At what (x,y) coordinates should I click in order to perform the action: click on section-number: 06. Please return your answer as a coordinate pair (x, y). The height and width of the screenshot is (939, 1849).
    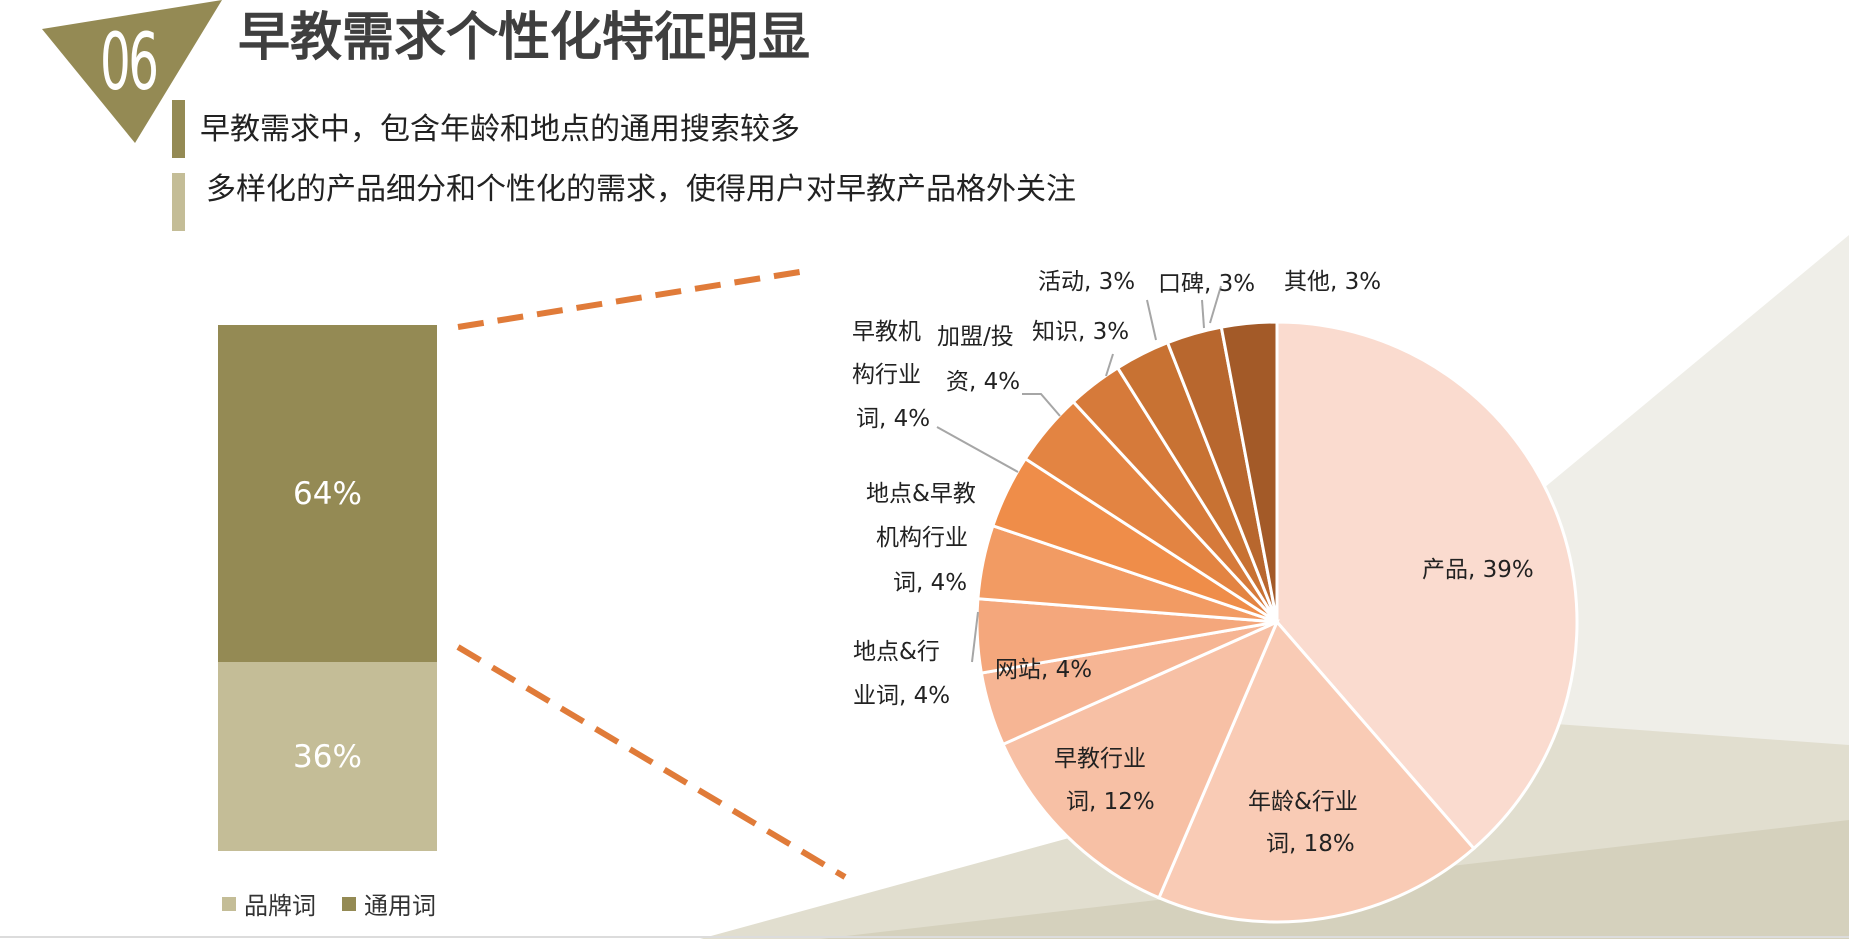
    Looking at the image, I should click on (129, 63).